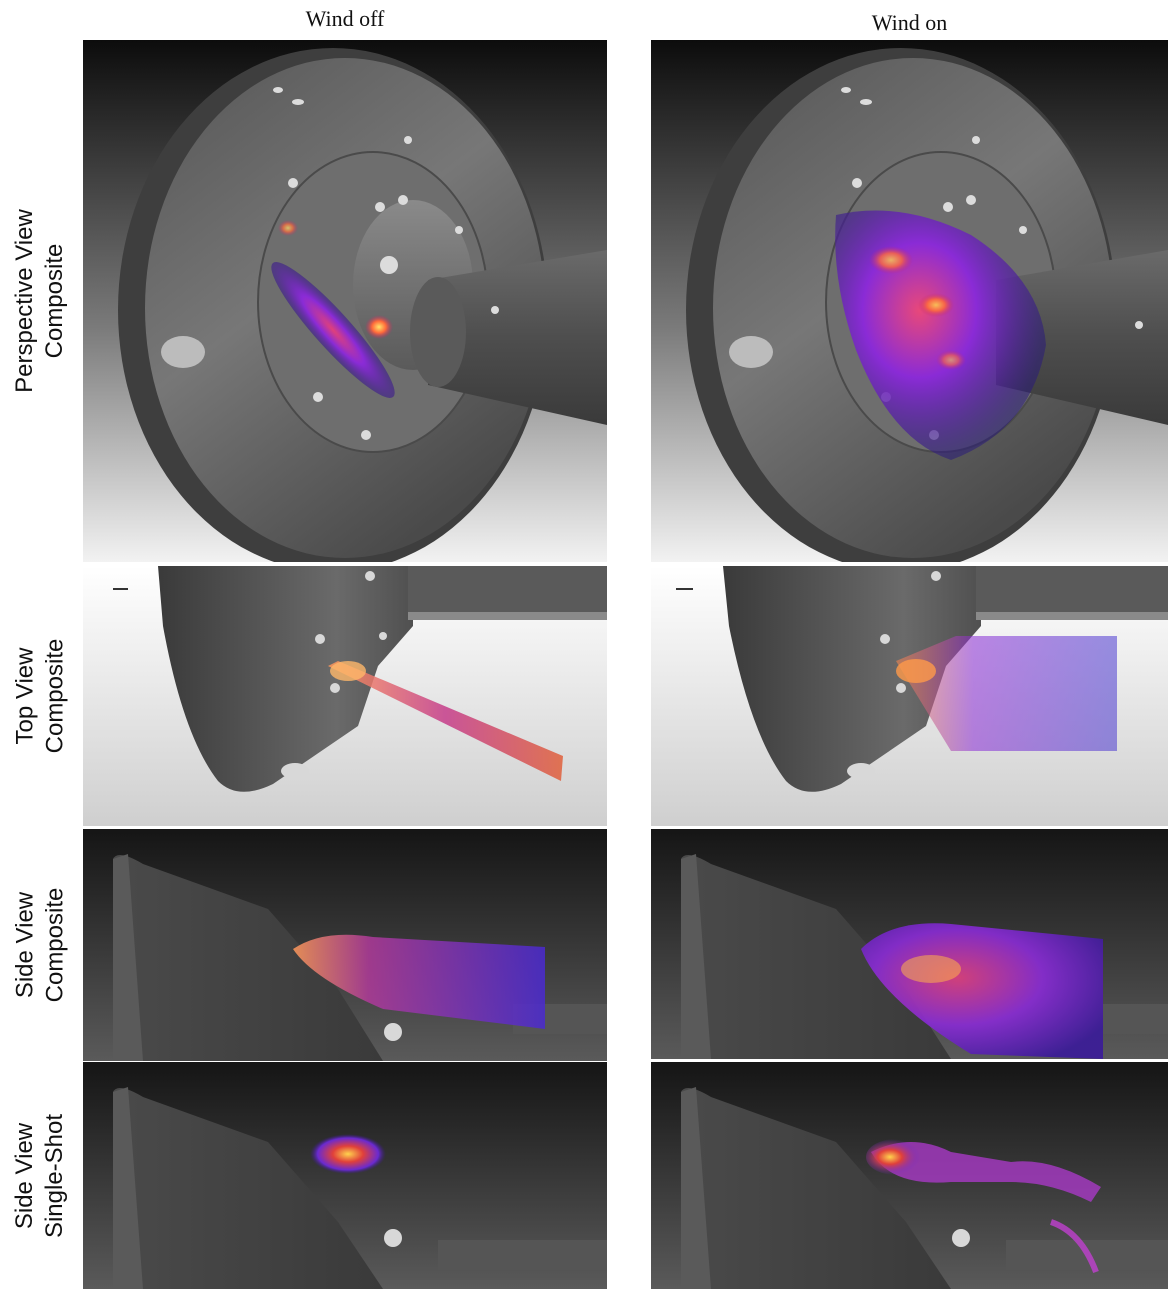 This screenshot has width=1168, height=1289. What do you see at coordinates (345, 1175) in the screenshot?
I see `image-side-single-shot-wind-off` at bounding box center [345, 1175].